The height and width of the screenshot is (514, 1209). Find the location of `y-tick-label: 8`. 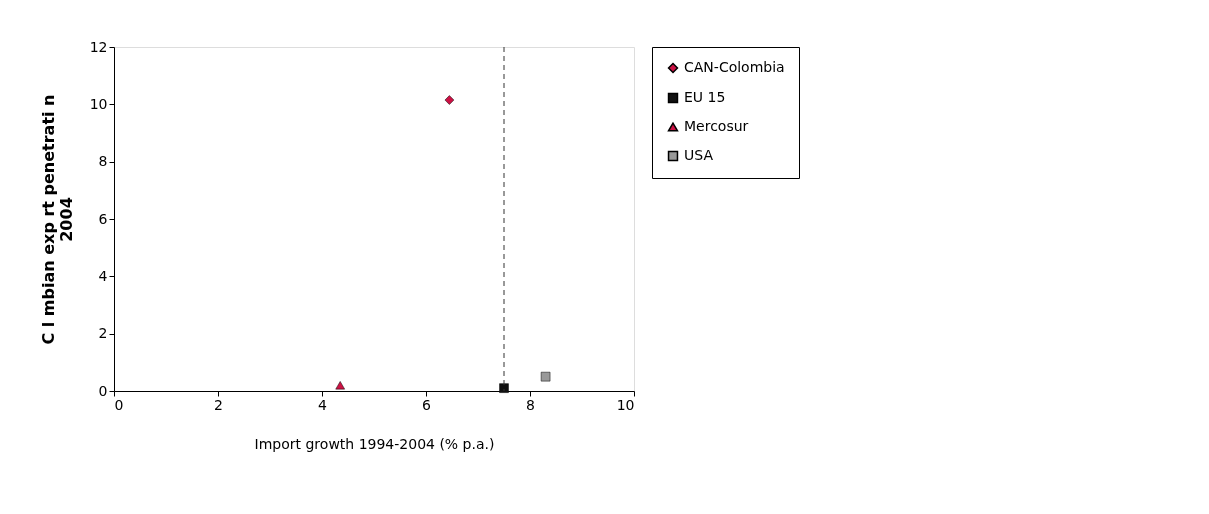

y-tick-label: 8 is located at coordinates (103, 161).